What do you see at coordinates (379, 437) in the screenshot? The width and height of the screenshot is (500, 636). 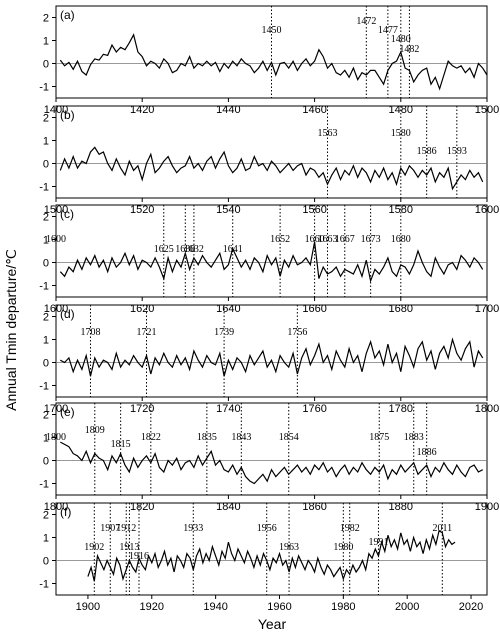 I see `event-label-1875: 1875` at bounding box center [379, 437].